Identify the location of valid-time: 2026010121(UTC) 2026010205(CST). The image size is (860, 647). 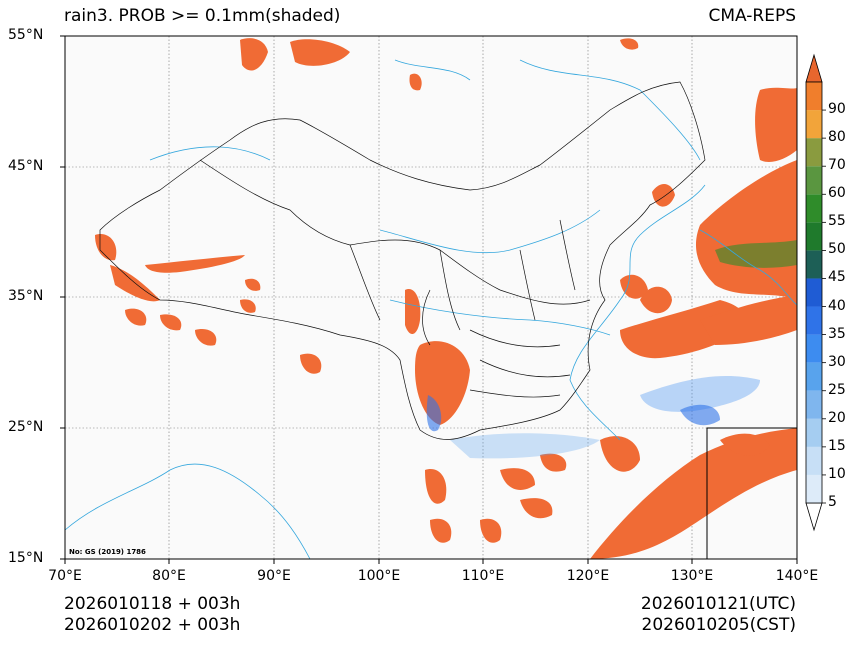
(718, 615).